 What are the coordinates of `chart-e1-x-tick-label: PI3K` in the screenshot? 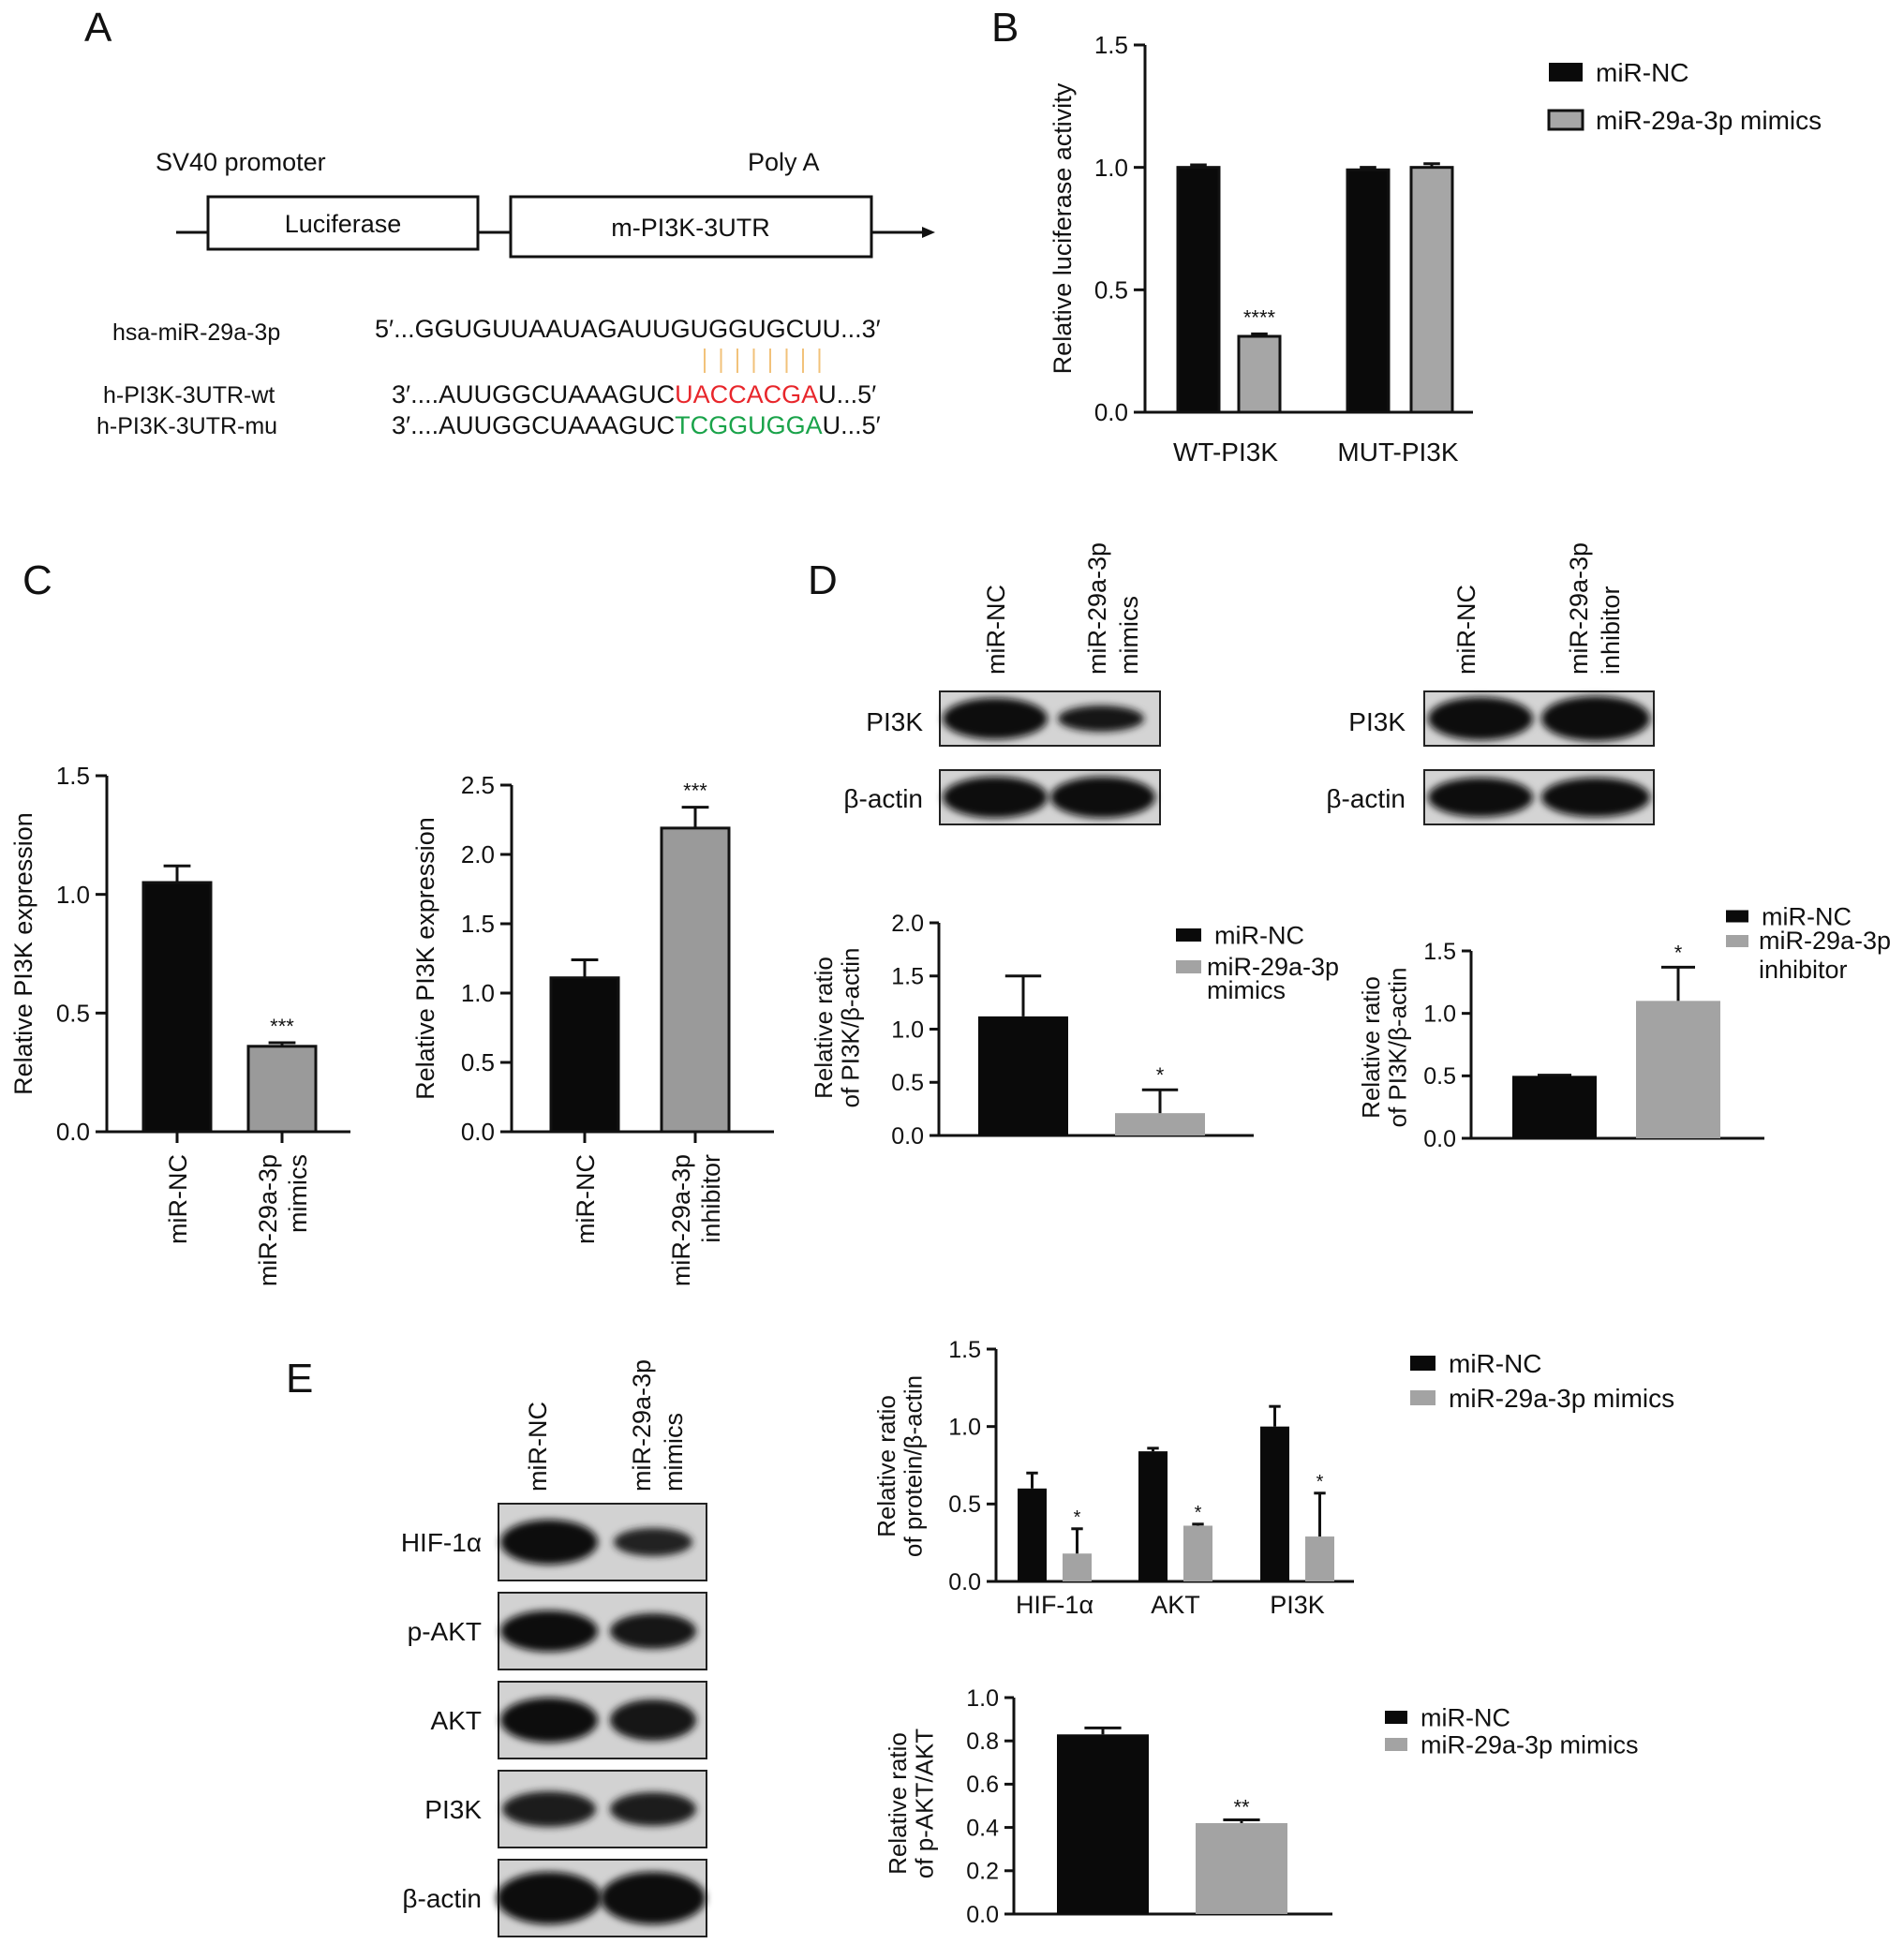 It's located at (1297, 1605).